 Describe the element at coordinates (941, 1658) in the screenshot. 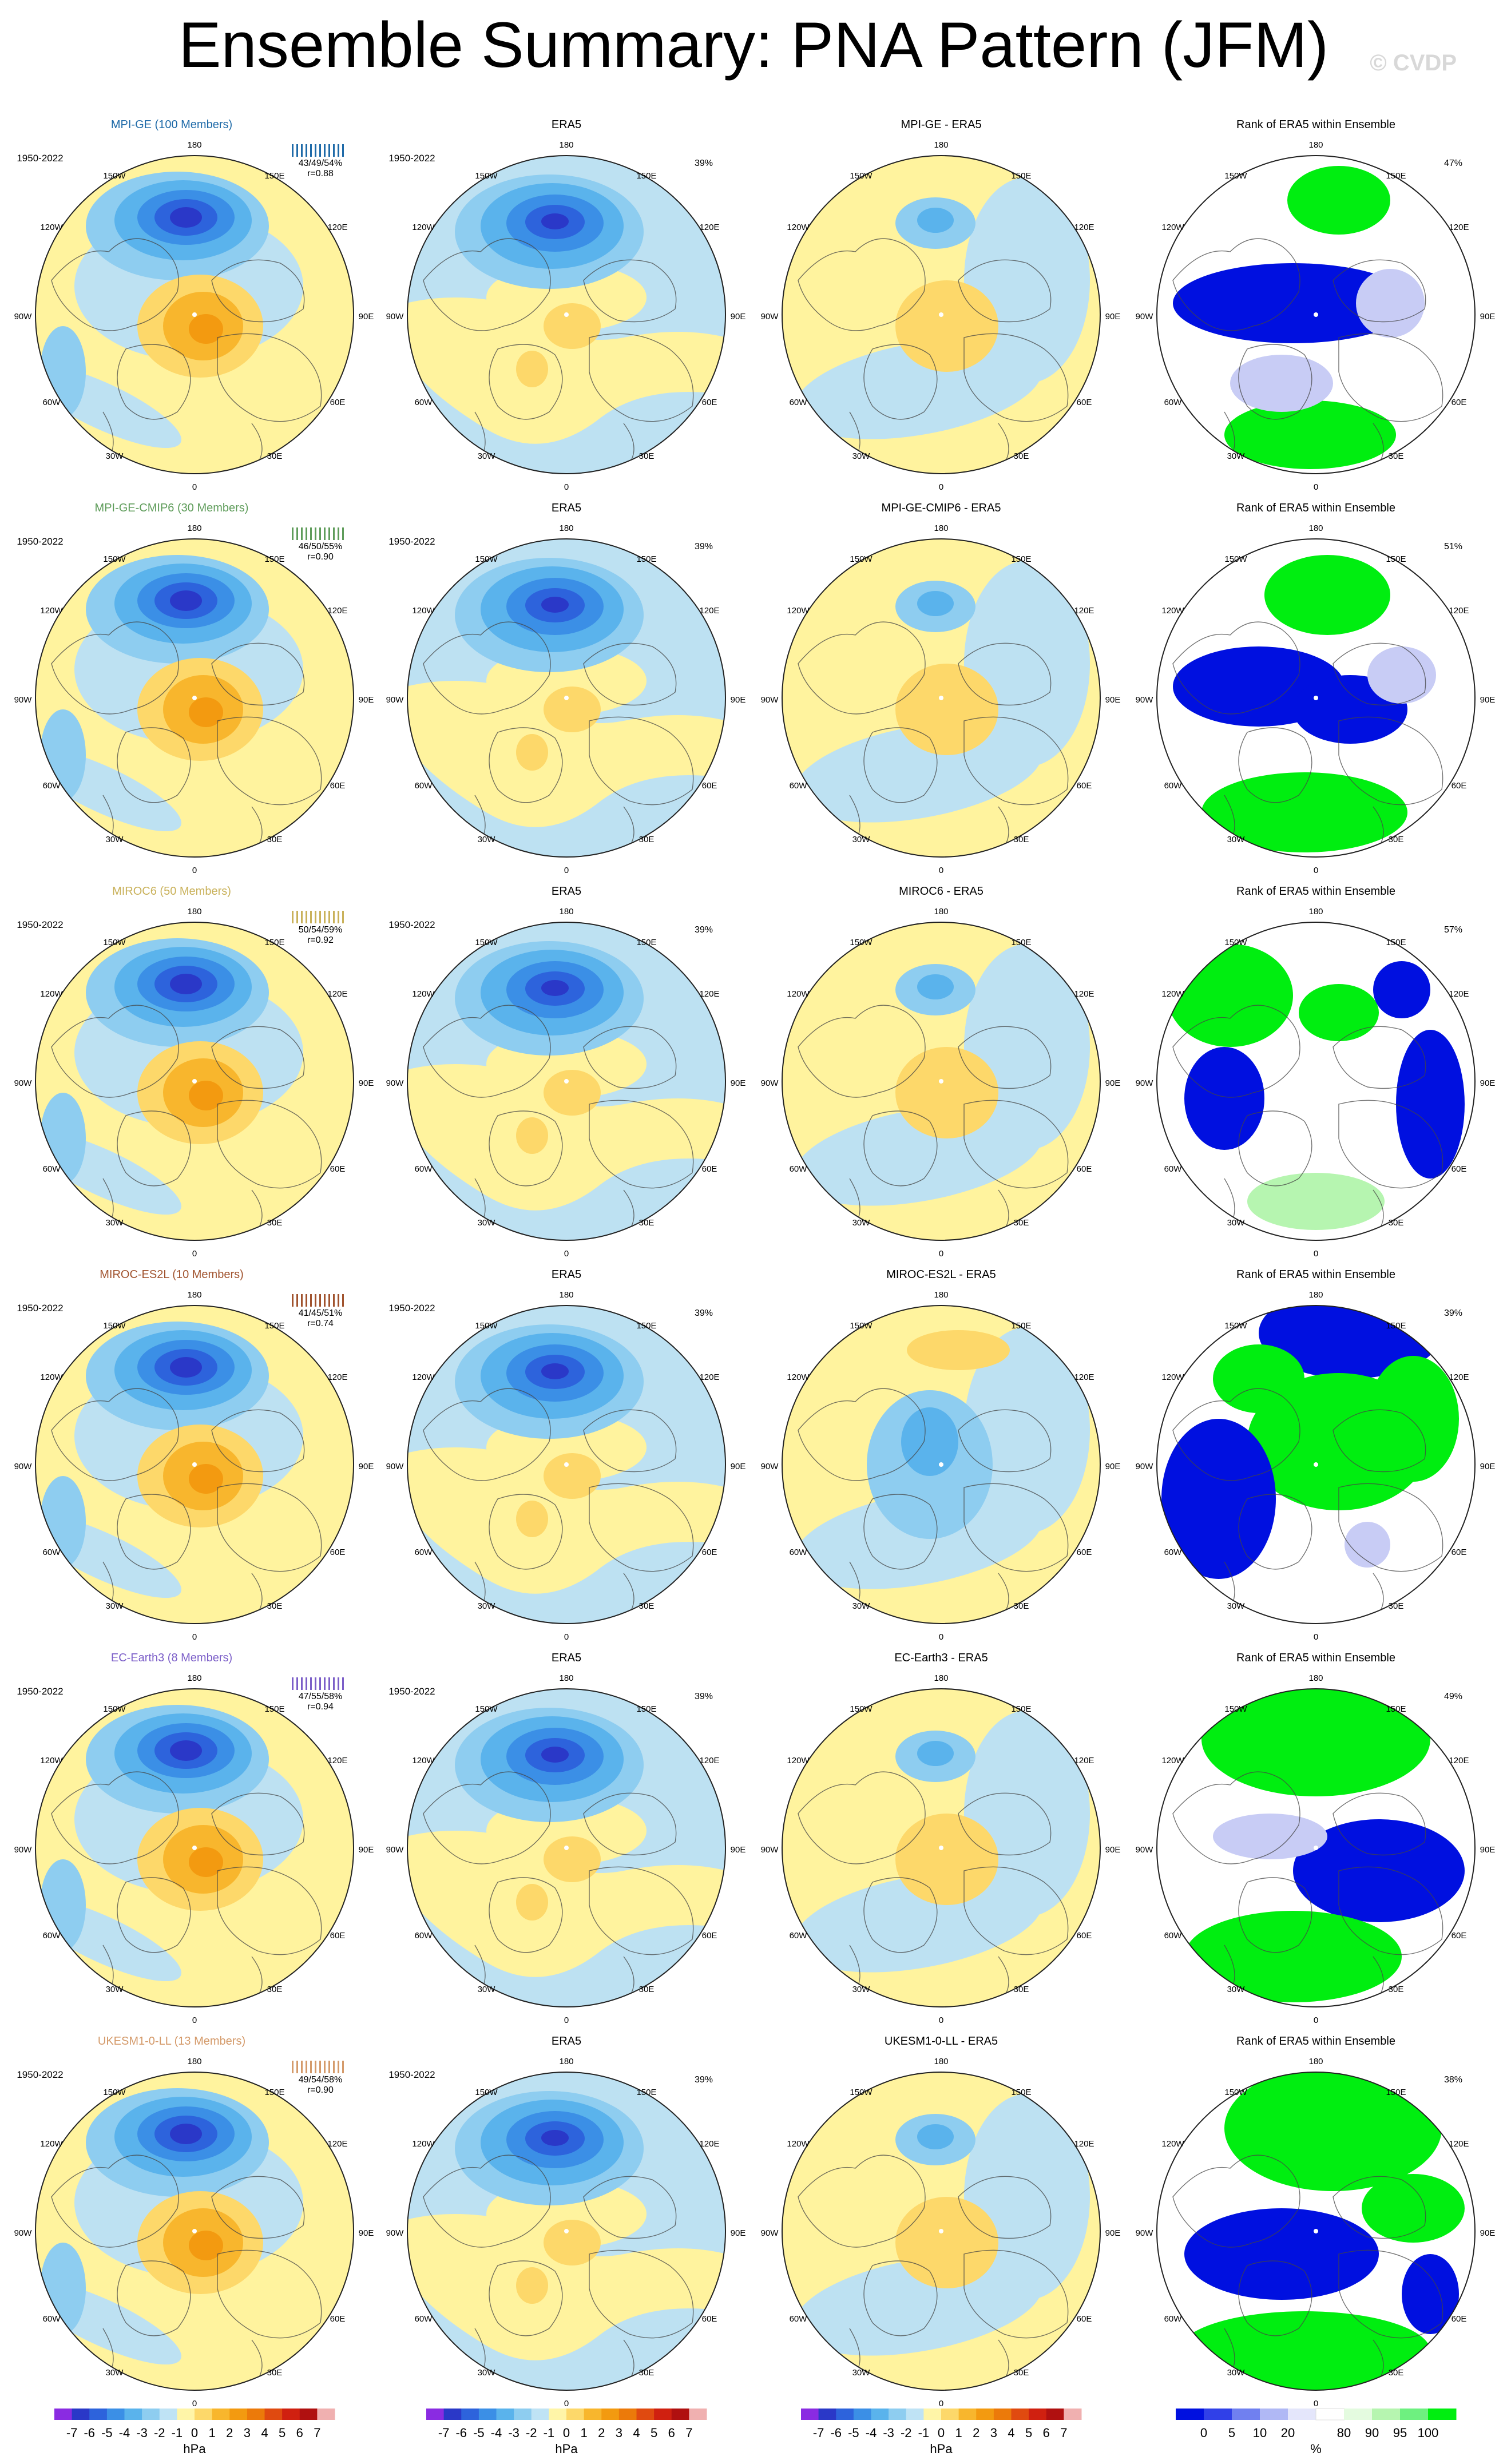

I see `difference-title: EC-Earth3 - ERA5` at that location.